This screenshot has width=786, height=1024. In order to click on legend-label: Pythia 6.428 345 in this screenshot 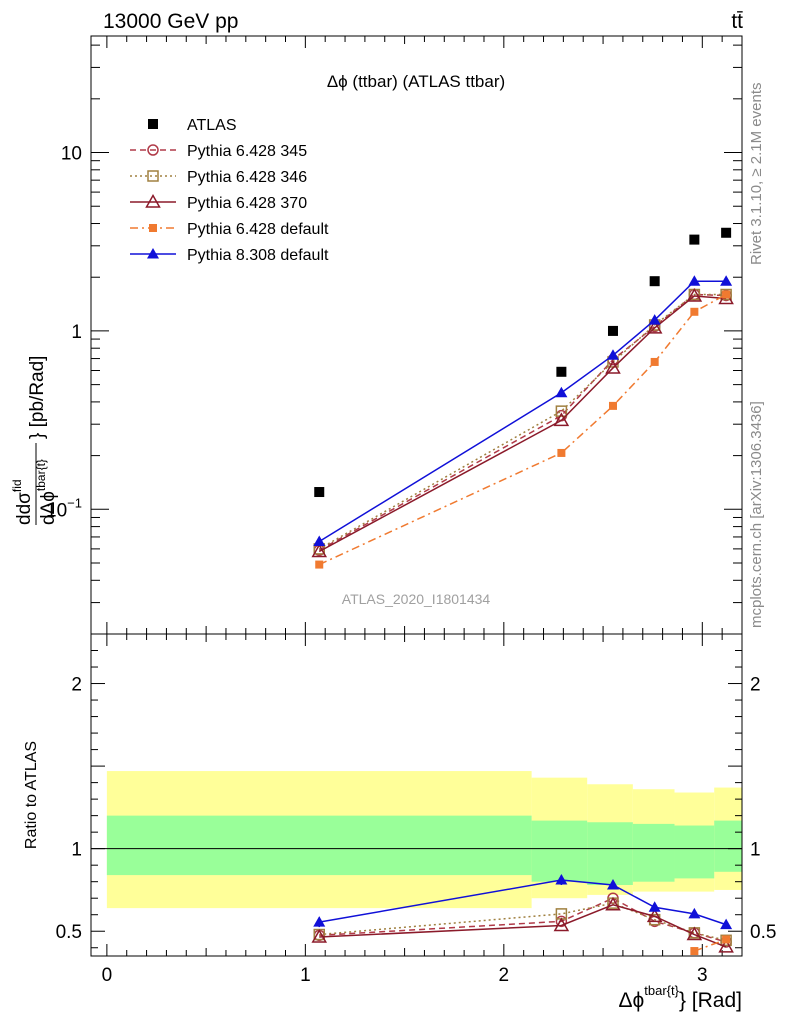, I will do `click(247, 151)`.